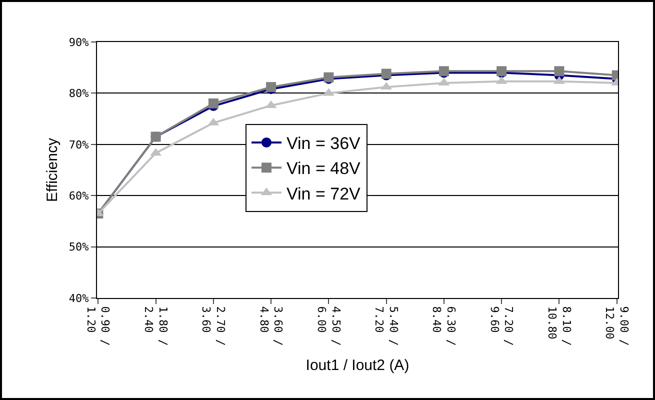  I want to click on y-tick-label: 60%, so click(79, 195).